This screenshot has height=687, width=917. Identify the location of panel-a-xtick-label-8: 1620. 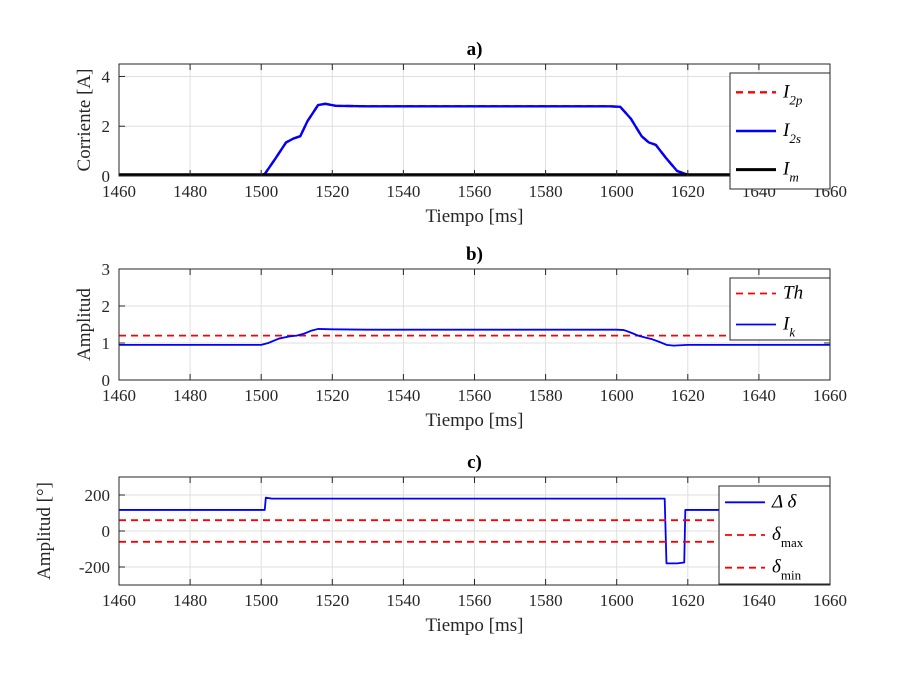
(688, 191).